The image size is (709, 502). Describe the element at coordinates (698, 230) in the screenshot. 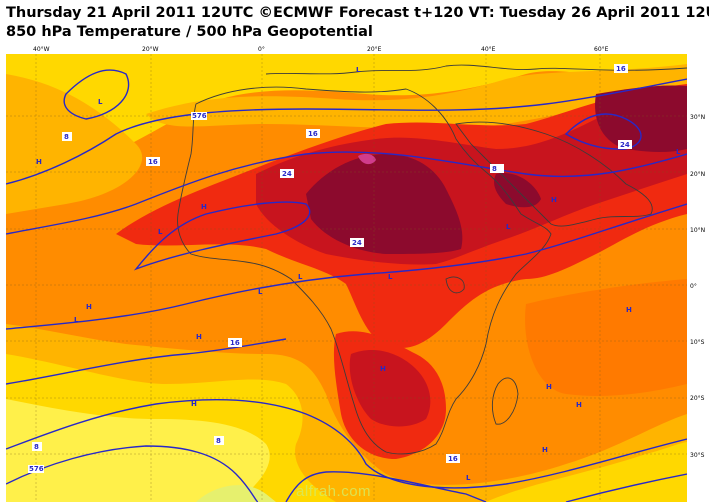

I see `lat-label: 10°N` at that location.